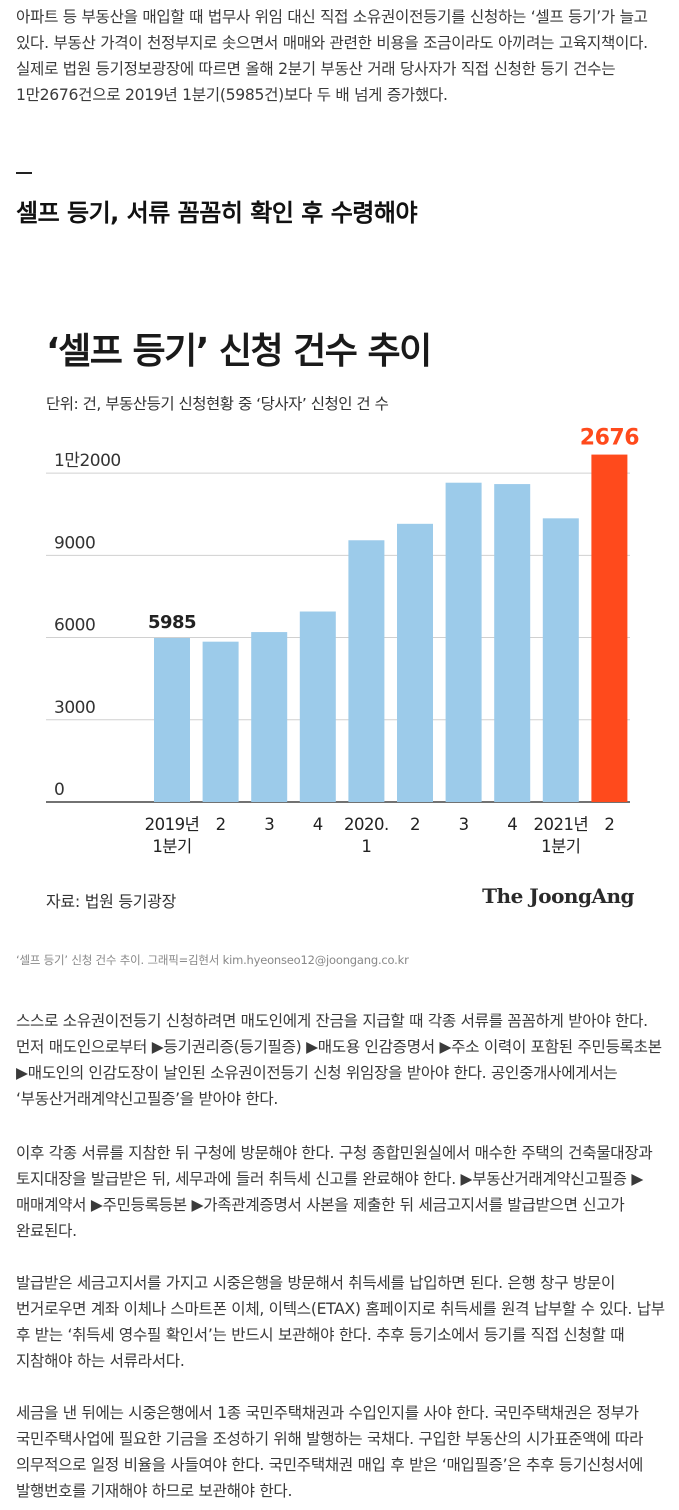  What do you see at coordinates (609, 438) in the screenshot?
I see `data-label: 2676` at bounding box center [609, 438].